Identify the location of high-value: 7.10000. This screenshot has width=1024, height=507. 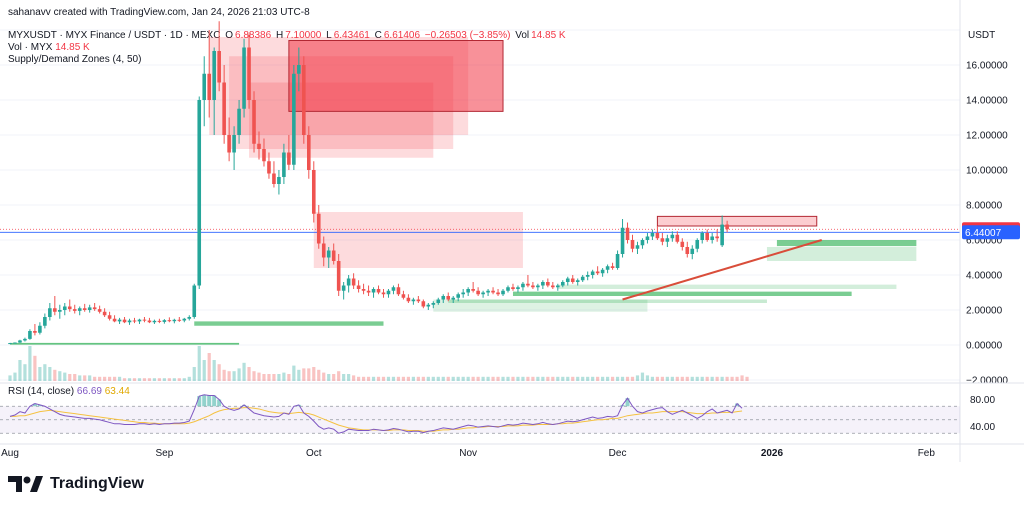
(303, 35).